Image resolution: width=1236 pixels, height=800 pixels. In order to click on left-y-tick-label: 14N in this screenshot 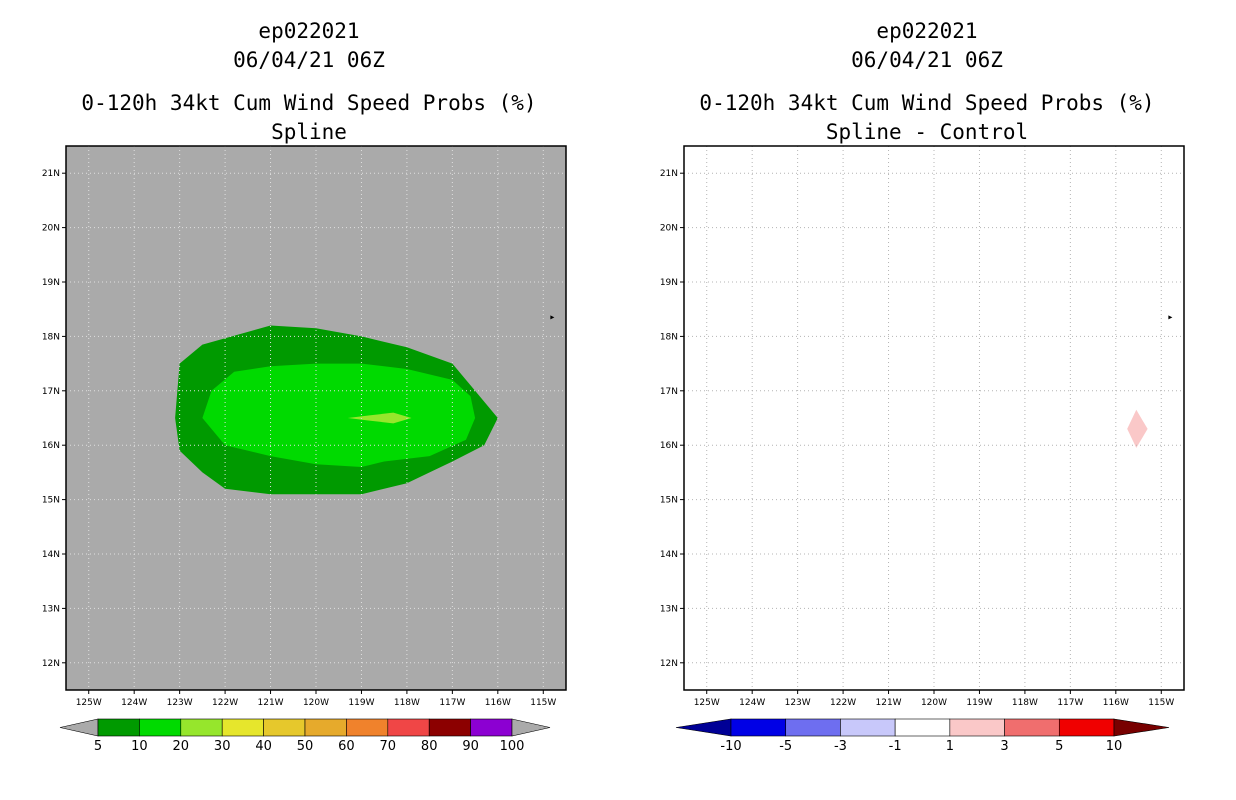, I will do `click(51, 555)`.